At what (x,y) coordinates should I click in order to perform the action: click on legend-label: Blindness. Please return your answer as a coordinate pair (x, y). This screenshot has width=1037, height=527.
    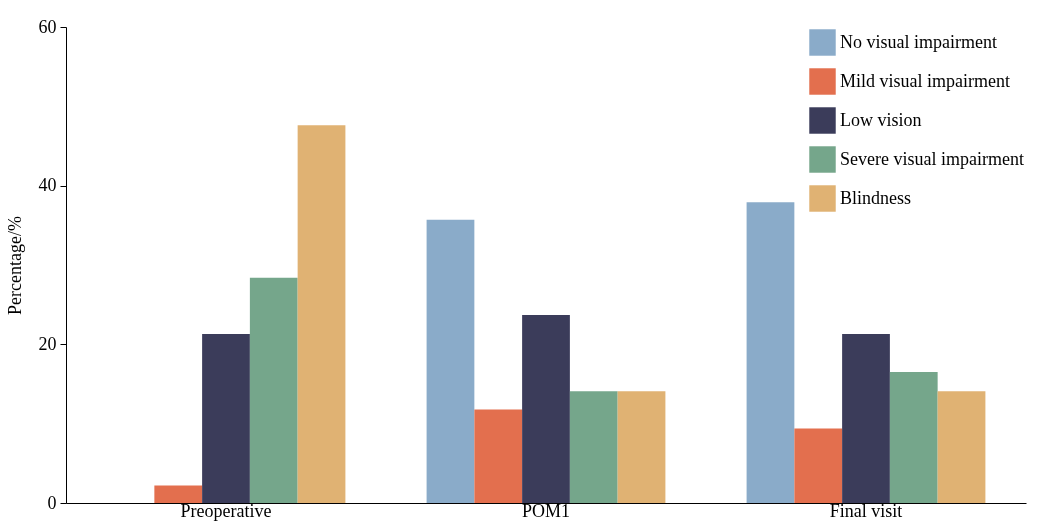
    Looking at the image, I should click on (876, 197).